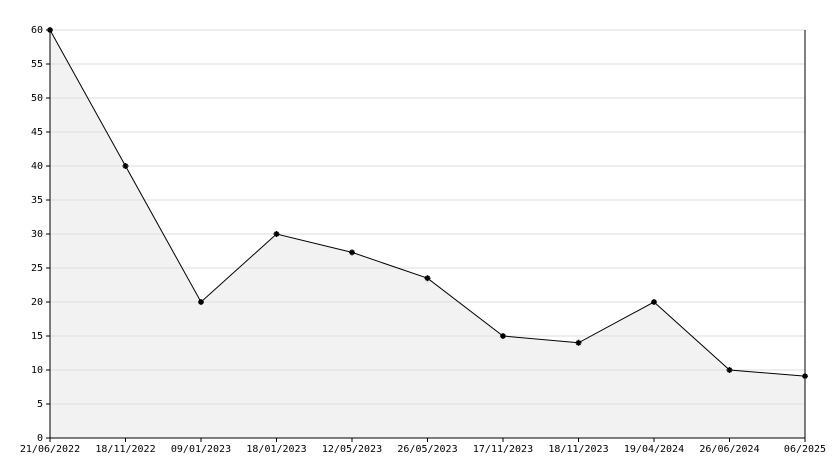 This screenshot has width=834, height=468. I want to click on y-tick-label: 45, so click(37, 132).